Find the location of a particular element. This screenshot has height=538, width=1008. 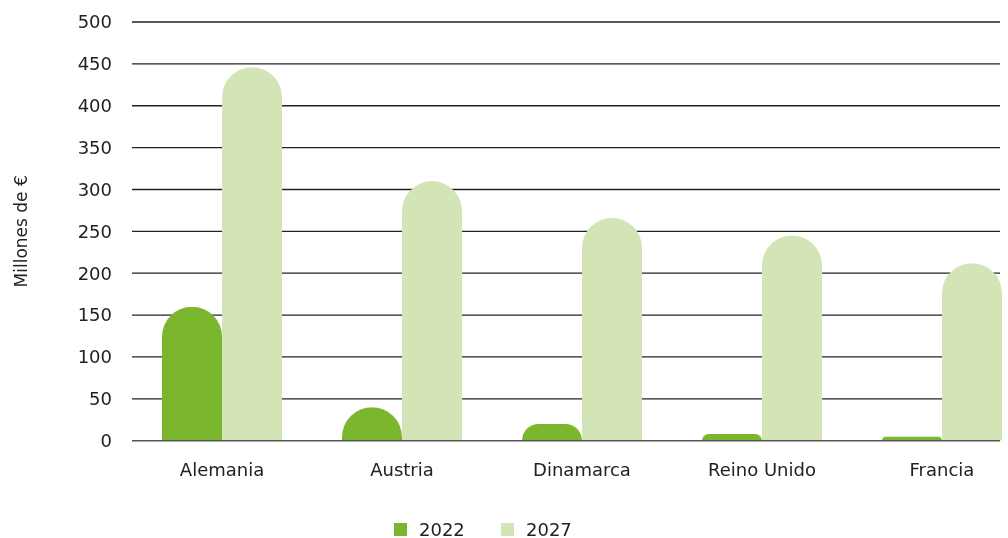

legend-label: 2027 is located at coordinates (549, 528).